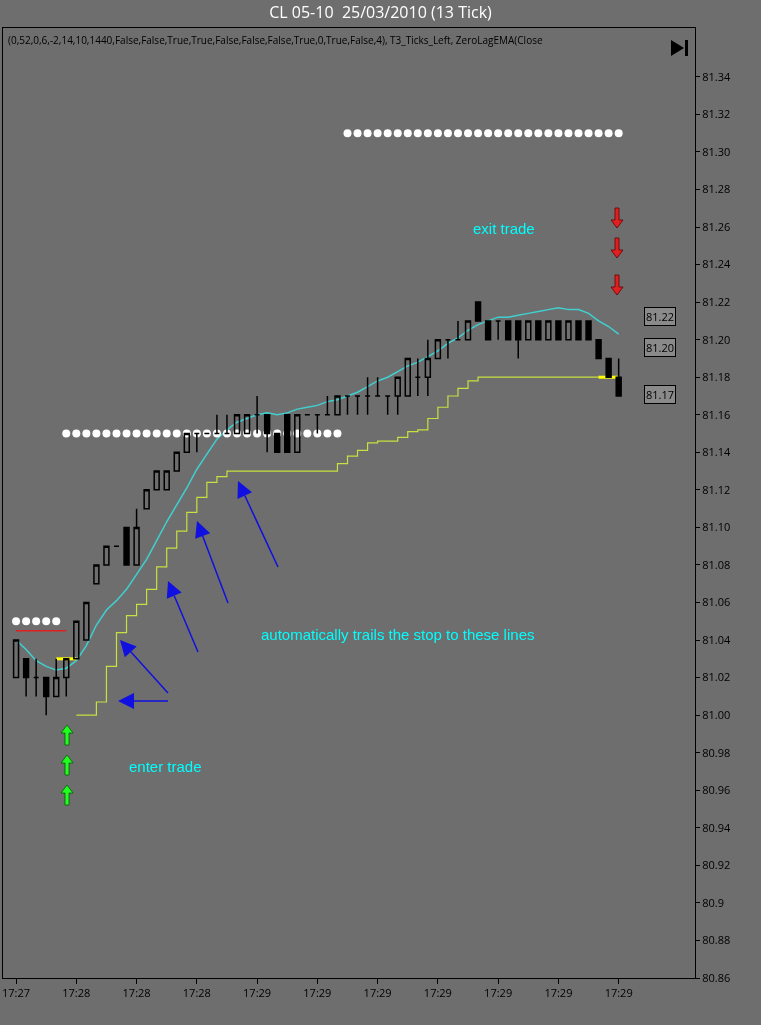 The height and width of the screenshot is (1025, 761). What do you see at coordinates (716, 489) in the screenshot?
I see `y-tick-label: 81.12` at bounding box center [716, 489].